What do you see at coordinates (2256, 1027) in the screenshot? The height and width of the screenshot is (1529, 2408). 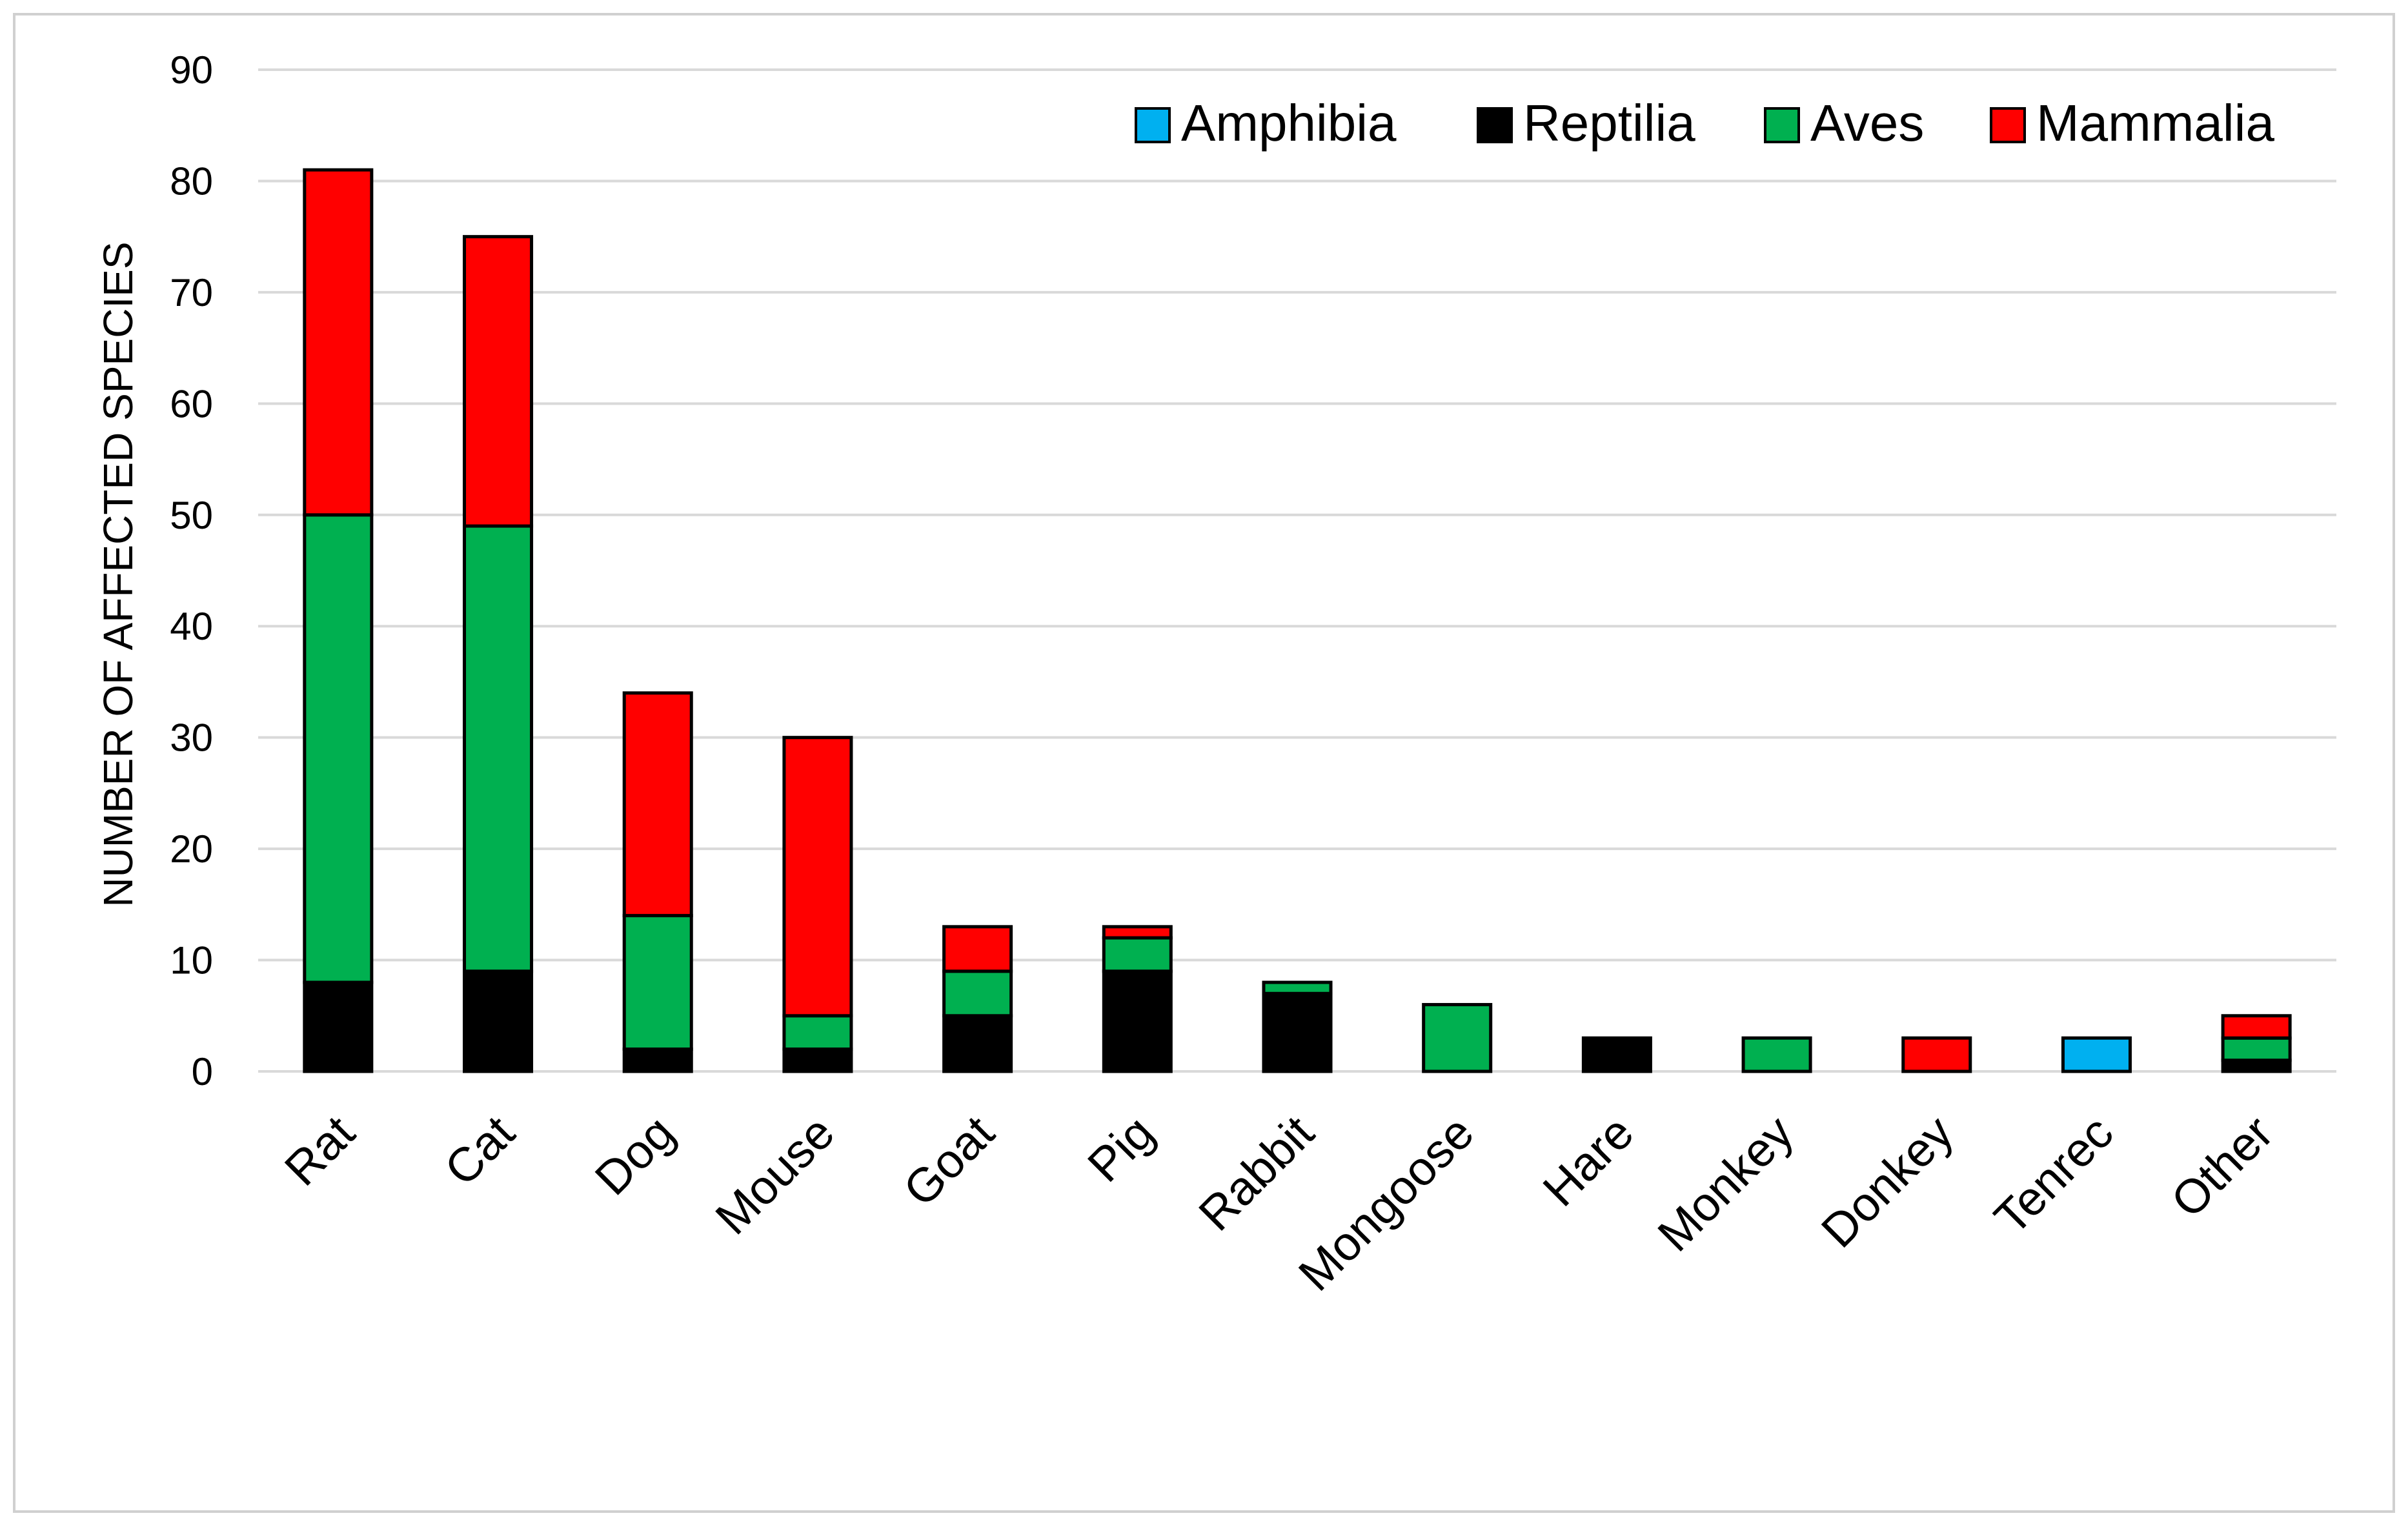 I see `bar-other-mammalia` at bounding box center [2256, 1027].